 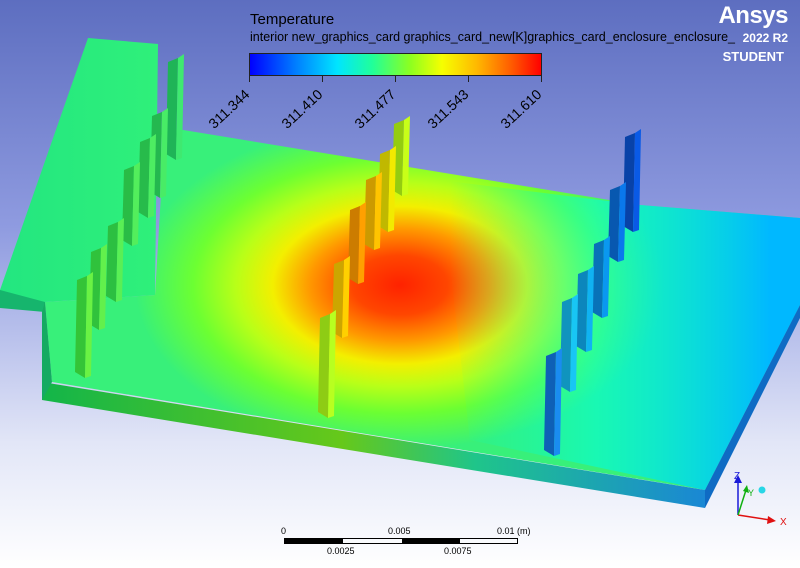 What do you see at coordinates (753, 56) in the screenshot?
I see `edition-label: STUDENT` at bounding box center [753, 56].